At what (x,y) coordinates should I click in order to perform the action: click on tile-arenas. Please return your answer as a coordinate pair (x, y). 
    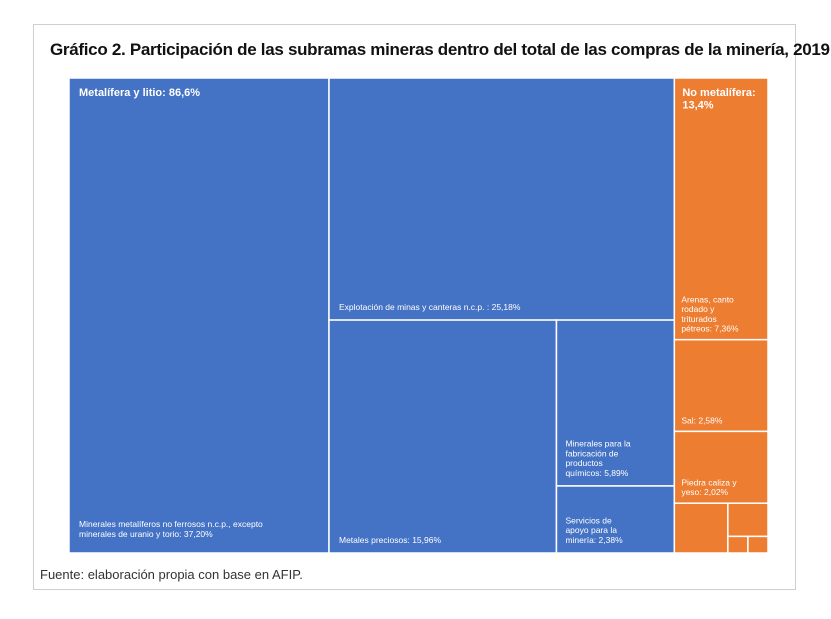
    Looking at the image, I should click on (721, 209).